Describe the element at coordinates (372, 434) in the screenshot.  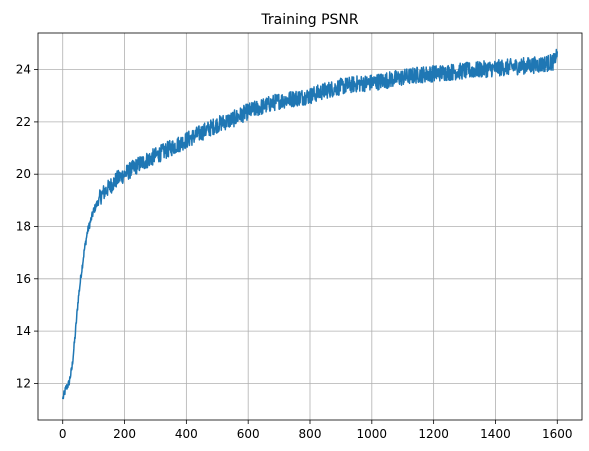
I see `x-tick-label: 1000` at that location.